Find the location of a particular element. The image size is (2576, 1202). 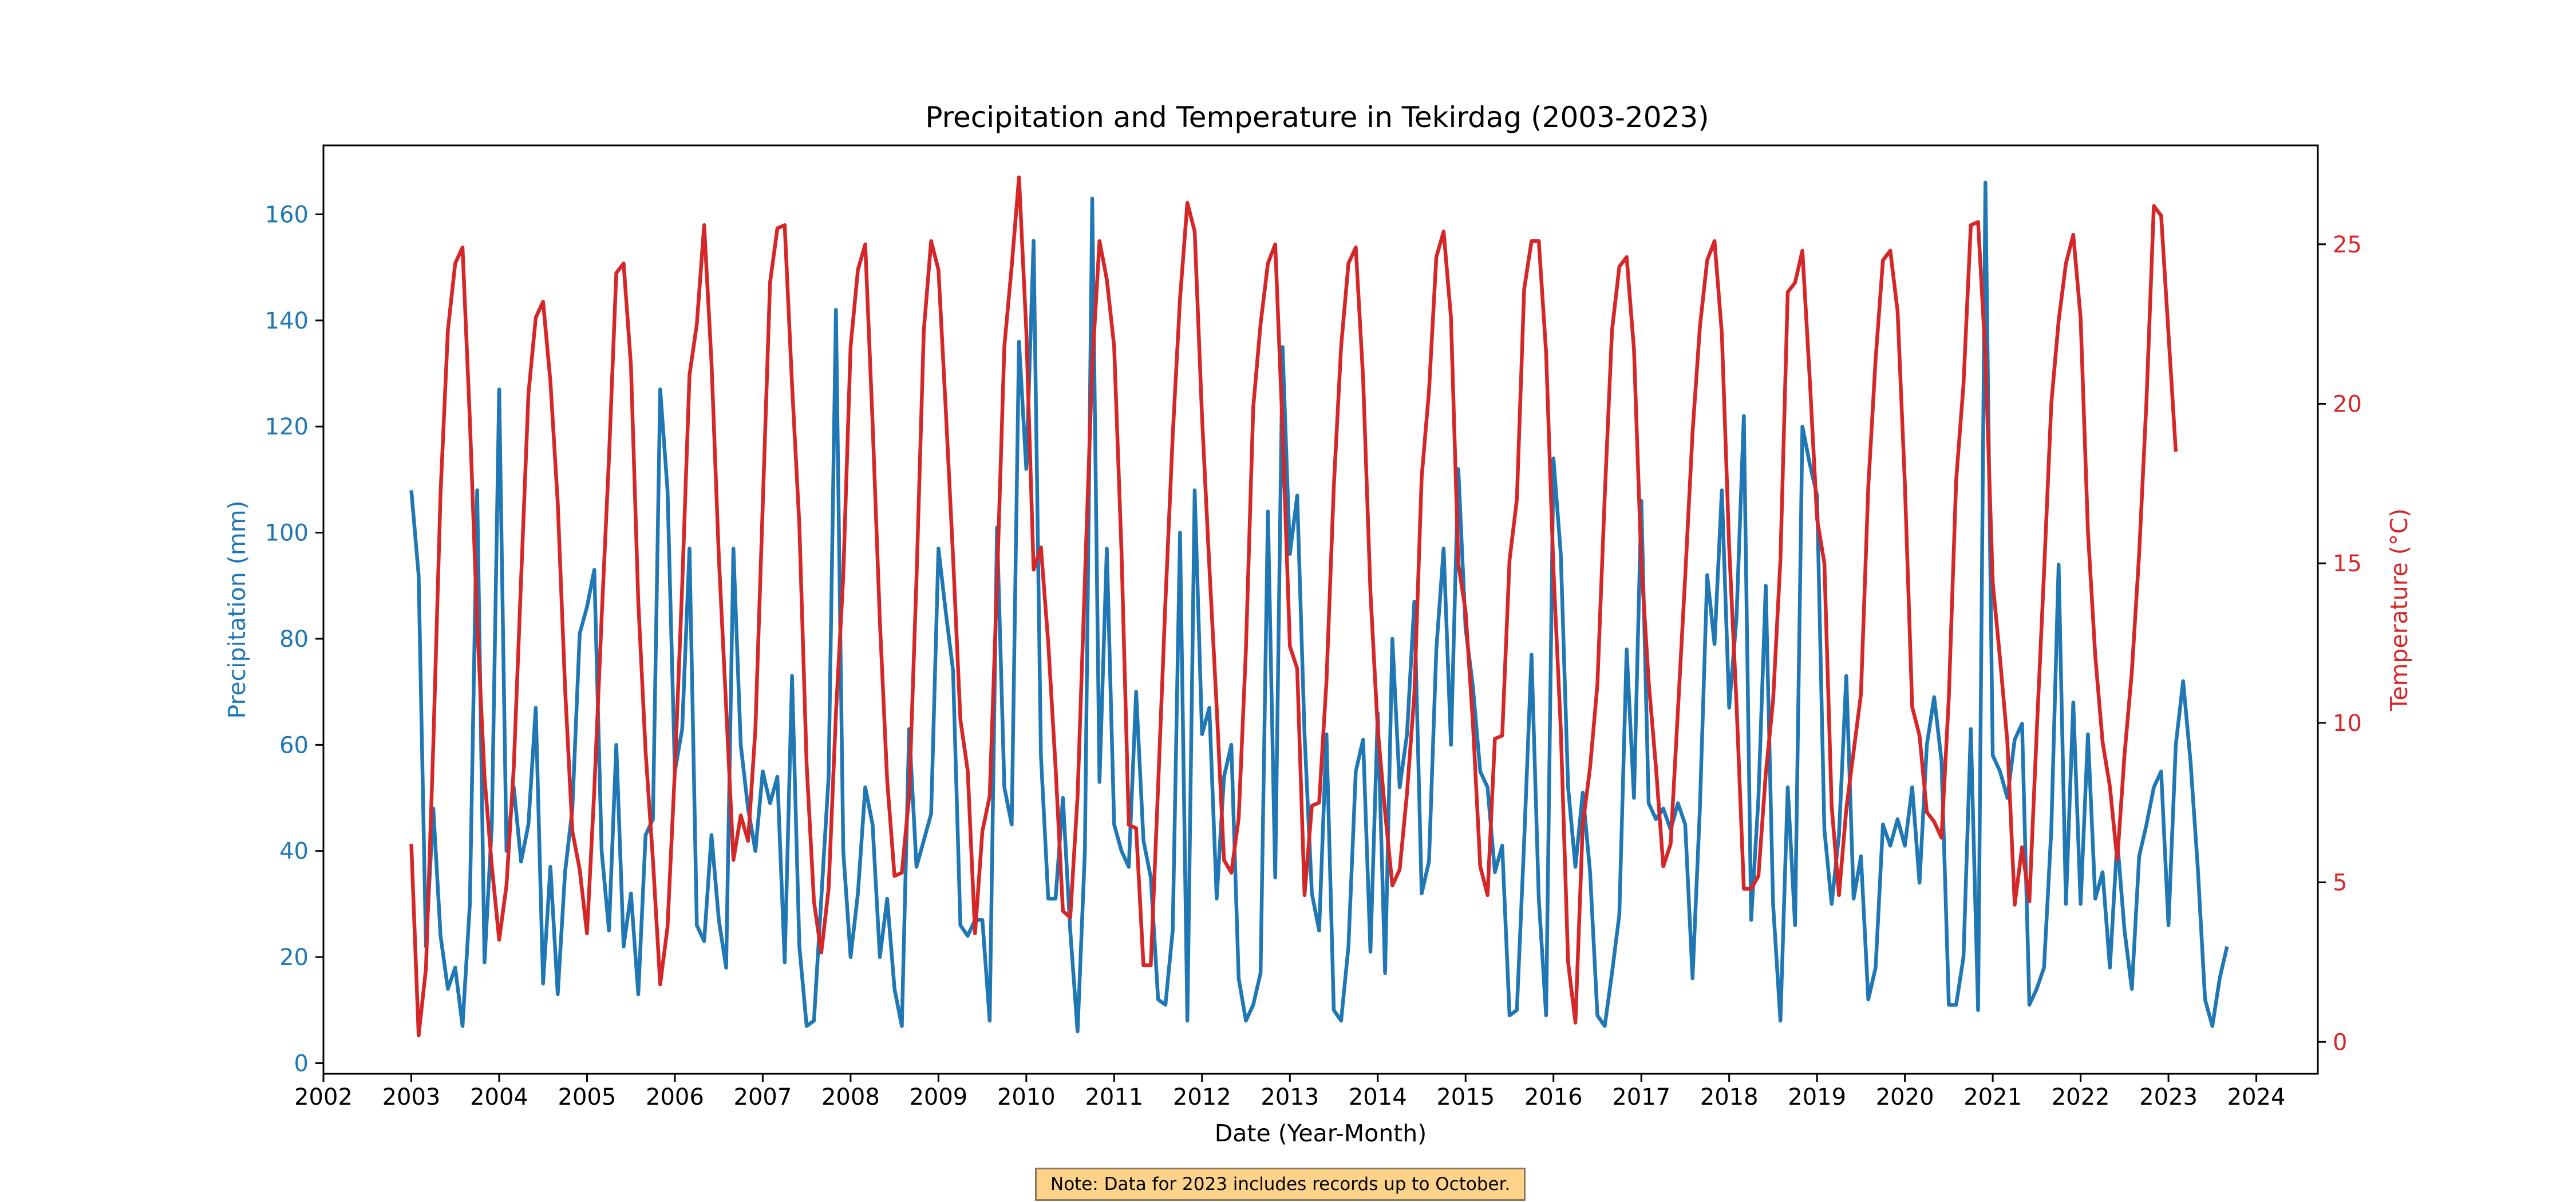

x-tick-label: 2022 is located at coordinates (2081, 1097).